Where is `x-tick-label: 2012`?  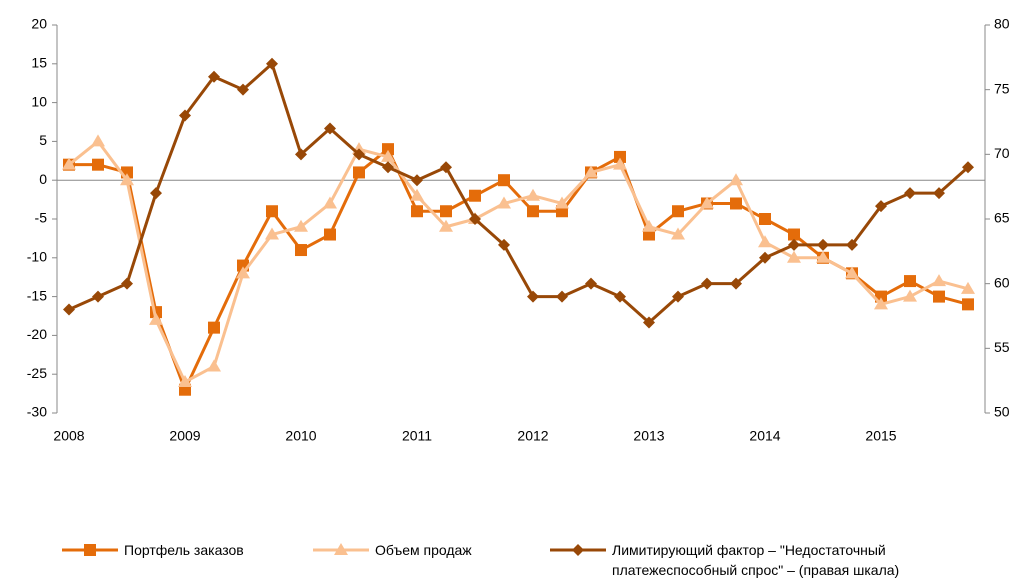
x-tick-label: 2012 is located at coordinates (532, 436).